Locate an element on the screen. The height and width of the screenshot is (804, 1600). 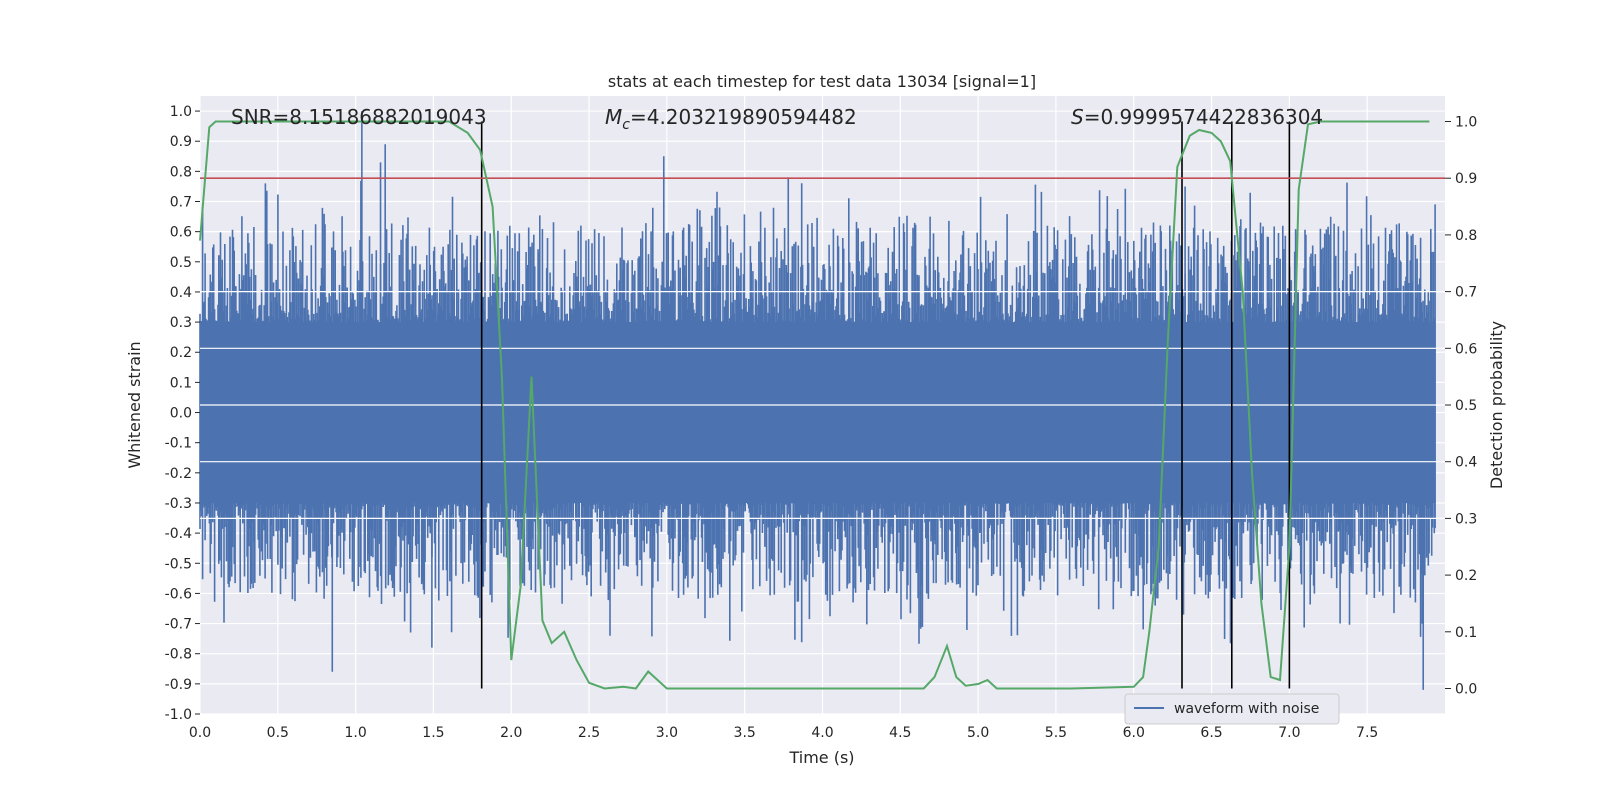
y2-tick-label: 1.0 is located at coordinates (1466, 123).